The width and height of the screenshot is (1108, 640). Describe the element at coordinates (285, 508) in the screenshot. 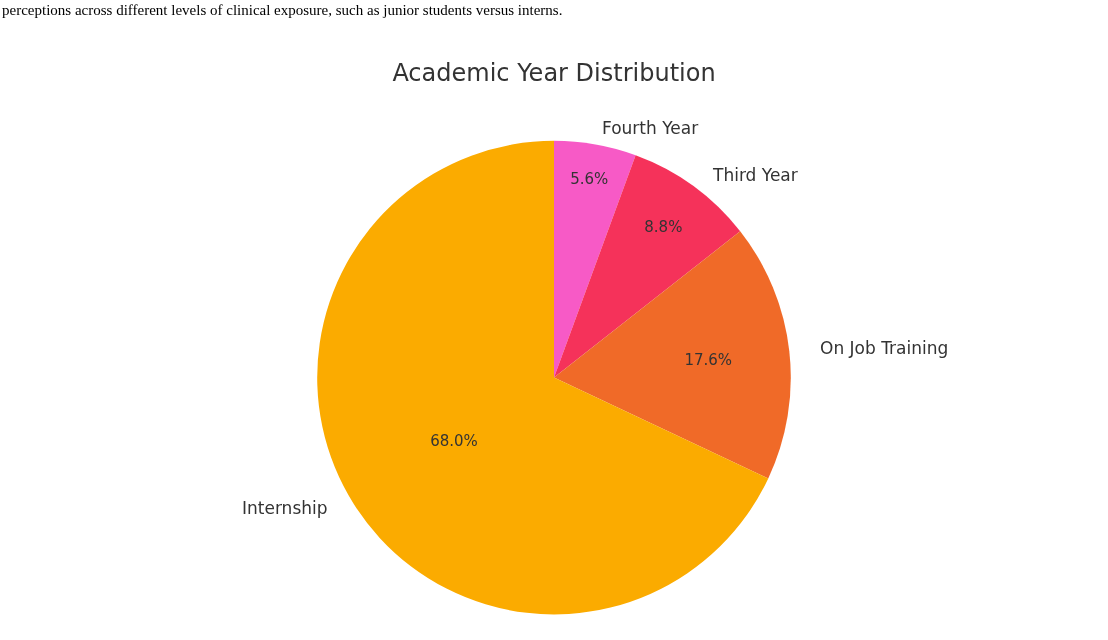

I see `slice-label: Internship` at that location.